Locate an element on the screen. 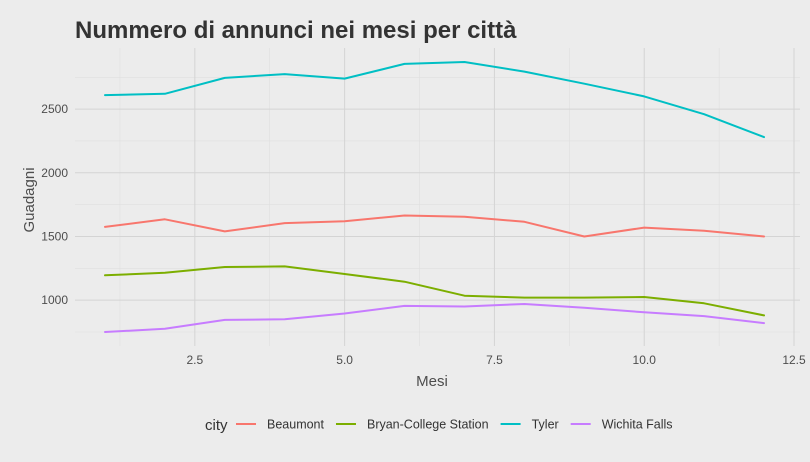 The height and width of the screenshot is (462, 810). x-tick-label: 12.5 is located at coordinates (794, 360).